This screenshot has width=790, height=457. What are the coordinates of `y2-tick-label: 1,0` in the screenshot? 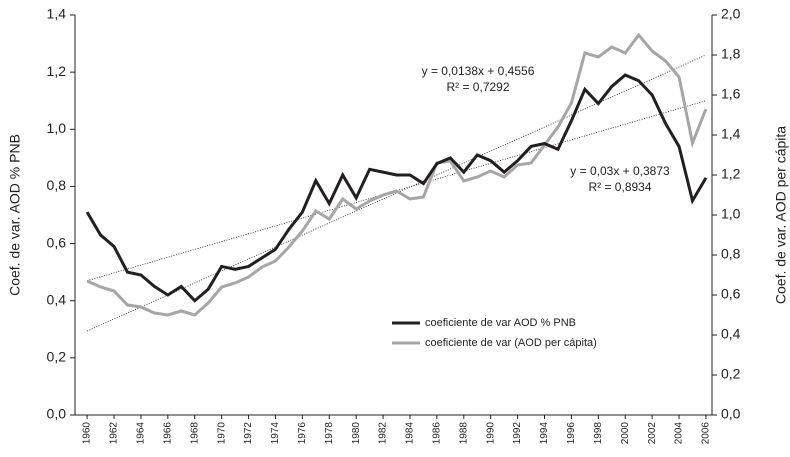 It's located at (731, 214).